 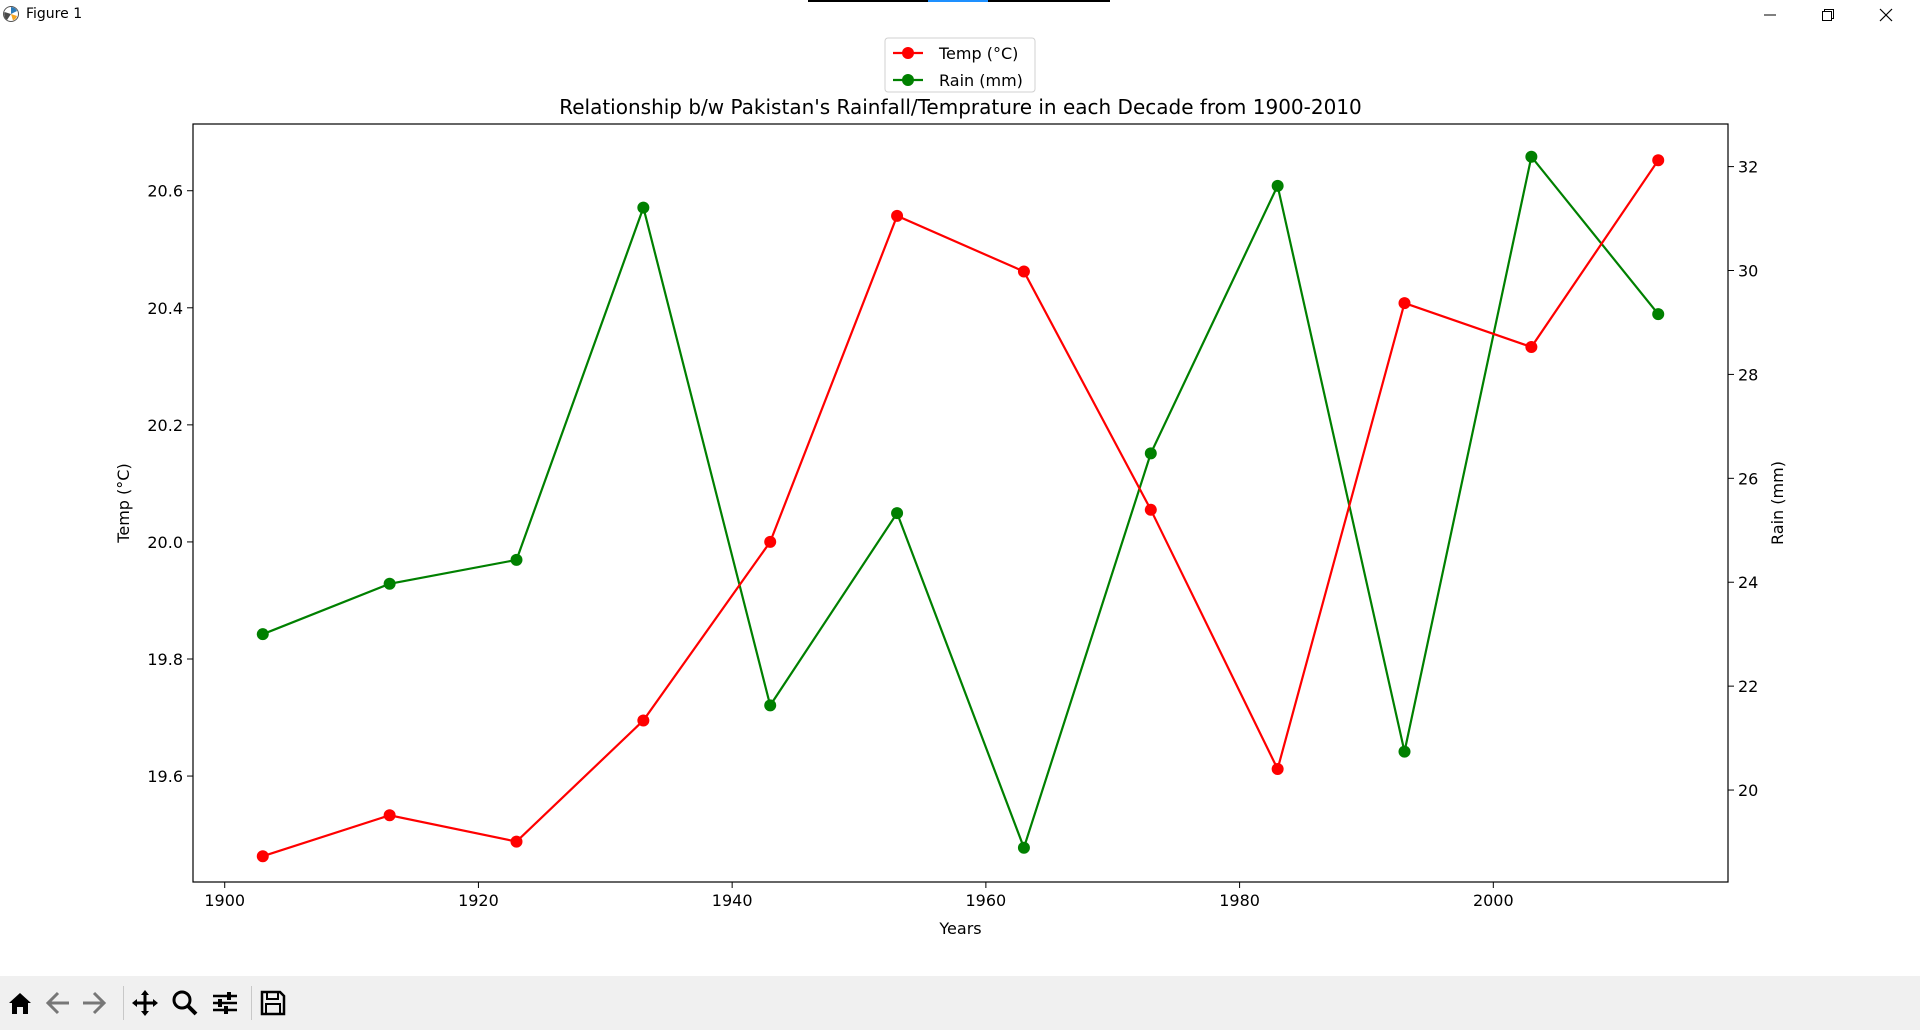 I want to click on x-tick-label: 1900, so click(x=224, y=900).